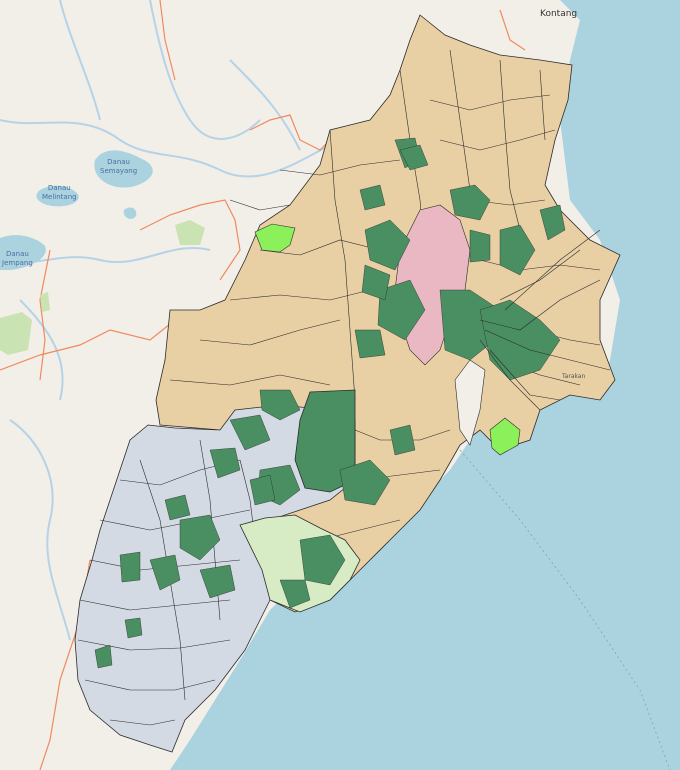 Image resolution: width=680 pixels, height=770 pixels. What do you see at coordinates (574, 376) in the screenshot?
I see `city-label-south: Tarakan` at bounding box center [574, 376].